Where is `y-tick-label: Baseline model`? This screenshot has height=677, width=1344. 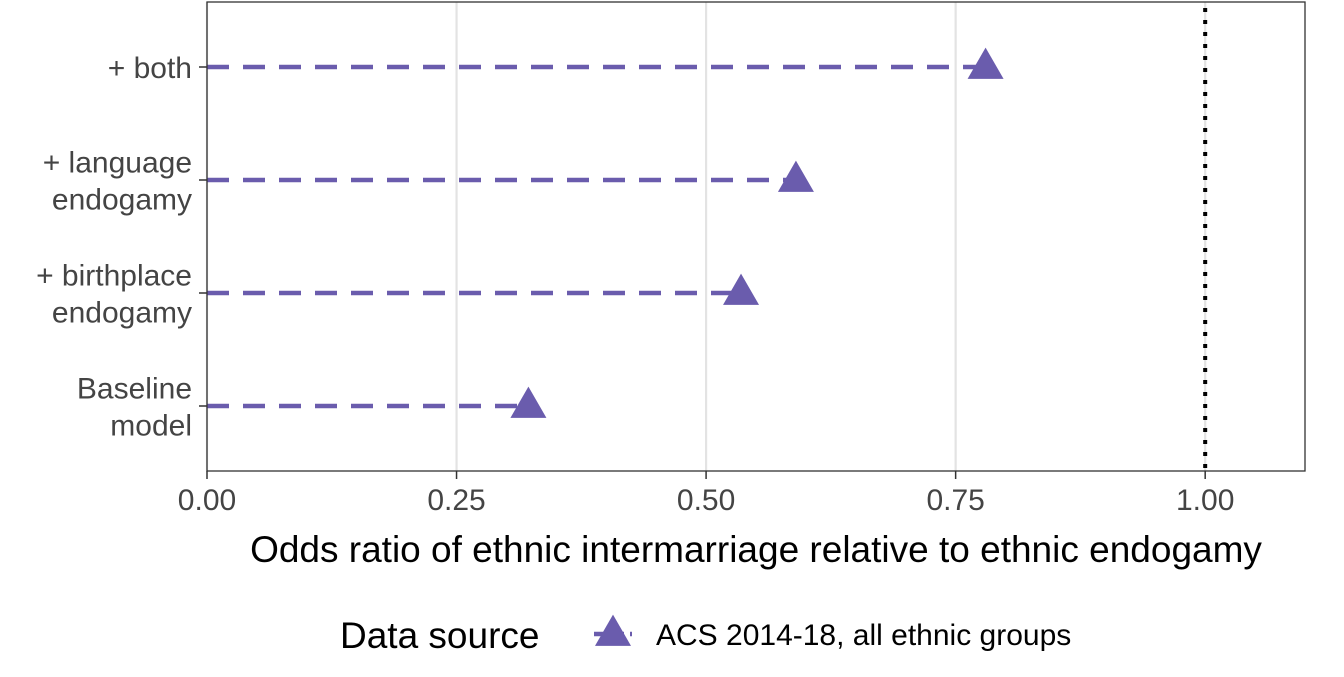
y-tick-label: Baseline model is located at coordinates (134, 408).